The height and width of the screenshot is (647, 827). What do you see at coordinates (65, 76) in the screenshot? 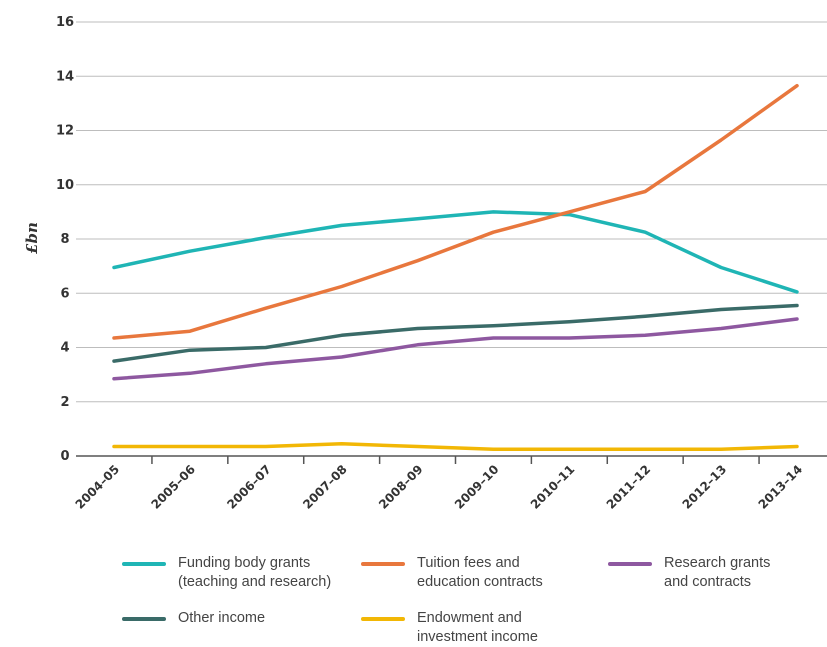
I see `y-tick-label: 14` at bounding box center [65, 76].